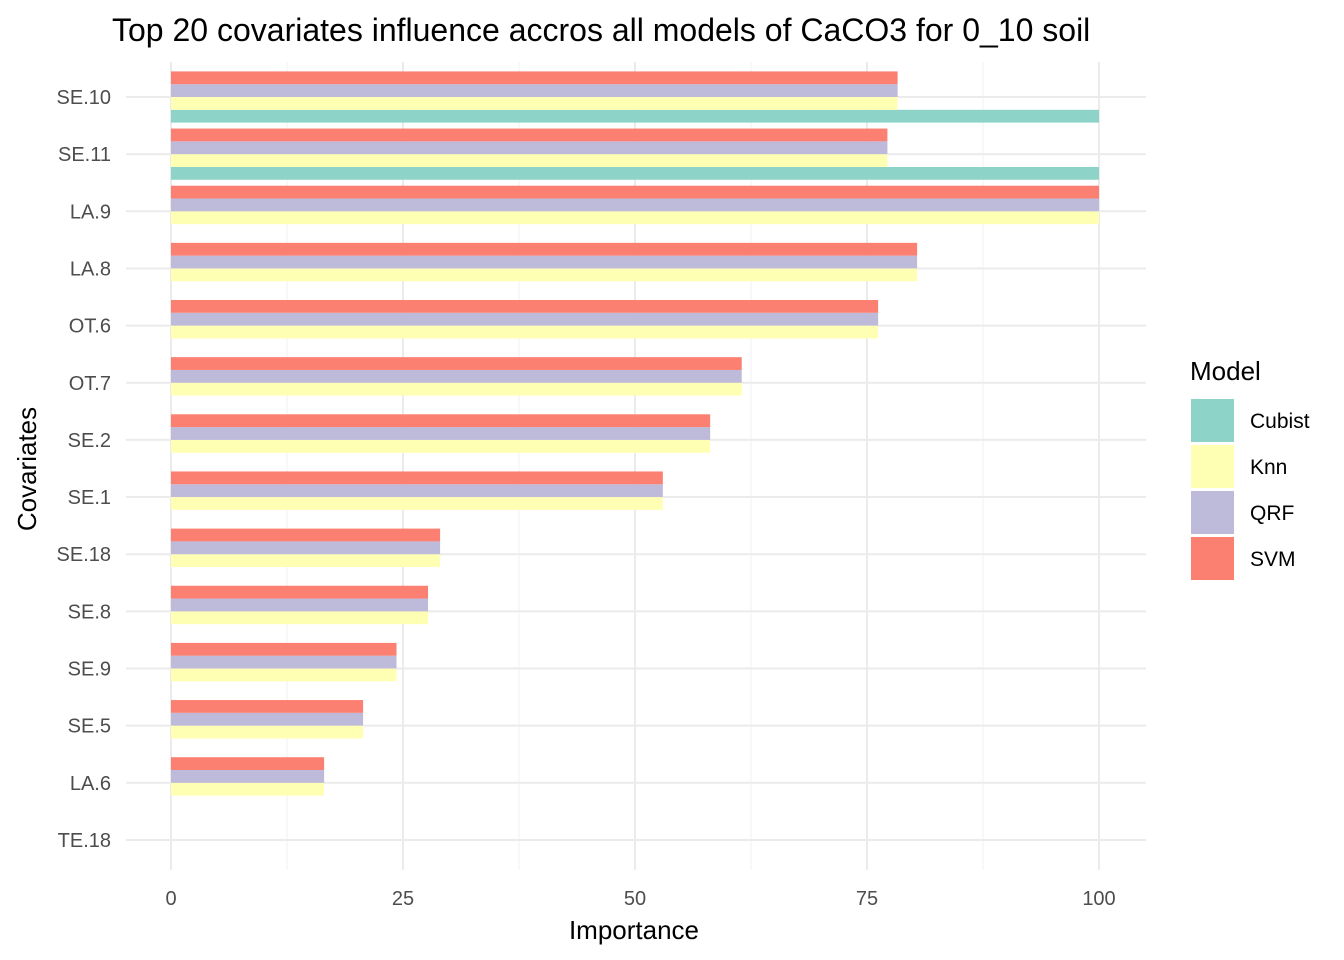 This screenshot has width=1344, height=960. I want to click on legend-swatch-qrf, so click(1212, 512).